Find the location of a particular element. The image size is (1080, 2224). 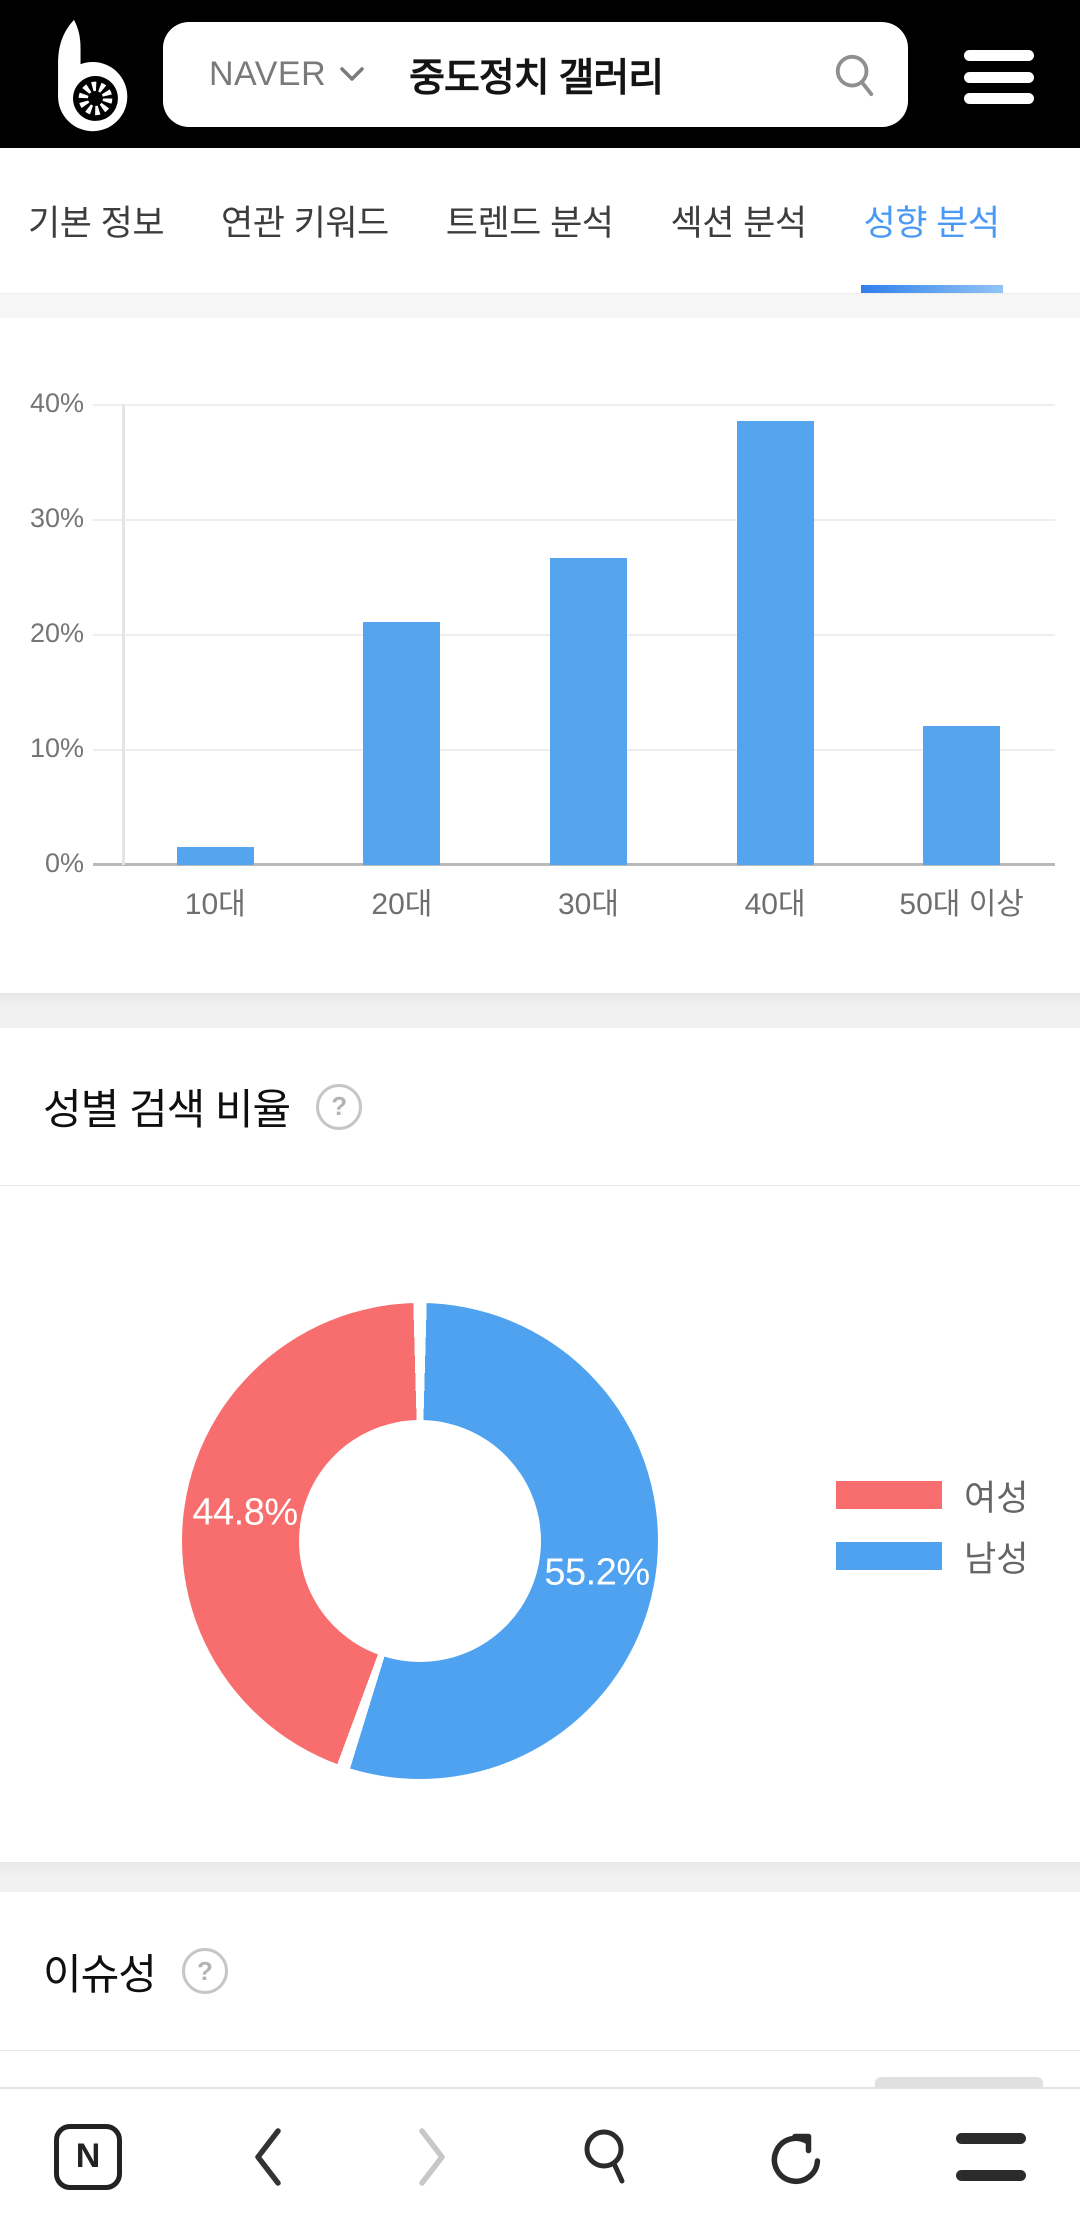

naver-home-button: N is located at coordinates (88, 2156).